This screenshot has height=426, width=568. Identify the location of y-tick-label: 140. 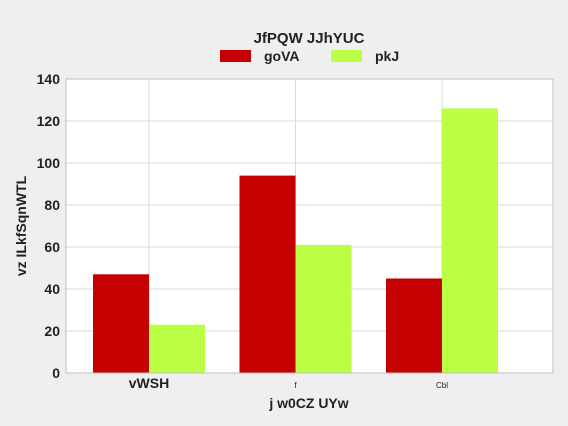
(49, 79).